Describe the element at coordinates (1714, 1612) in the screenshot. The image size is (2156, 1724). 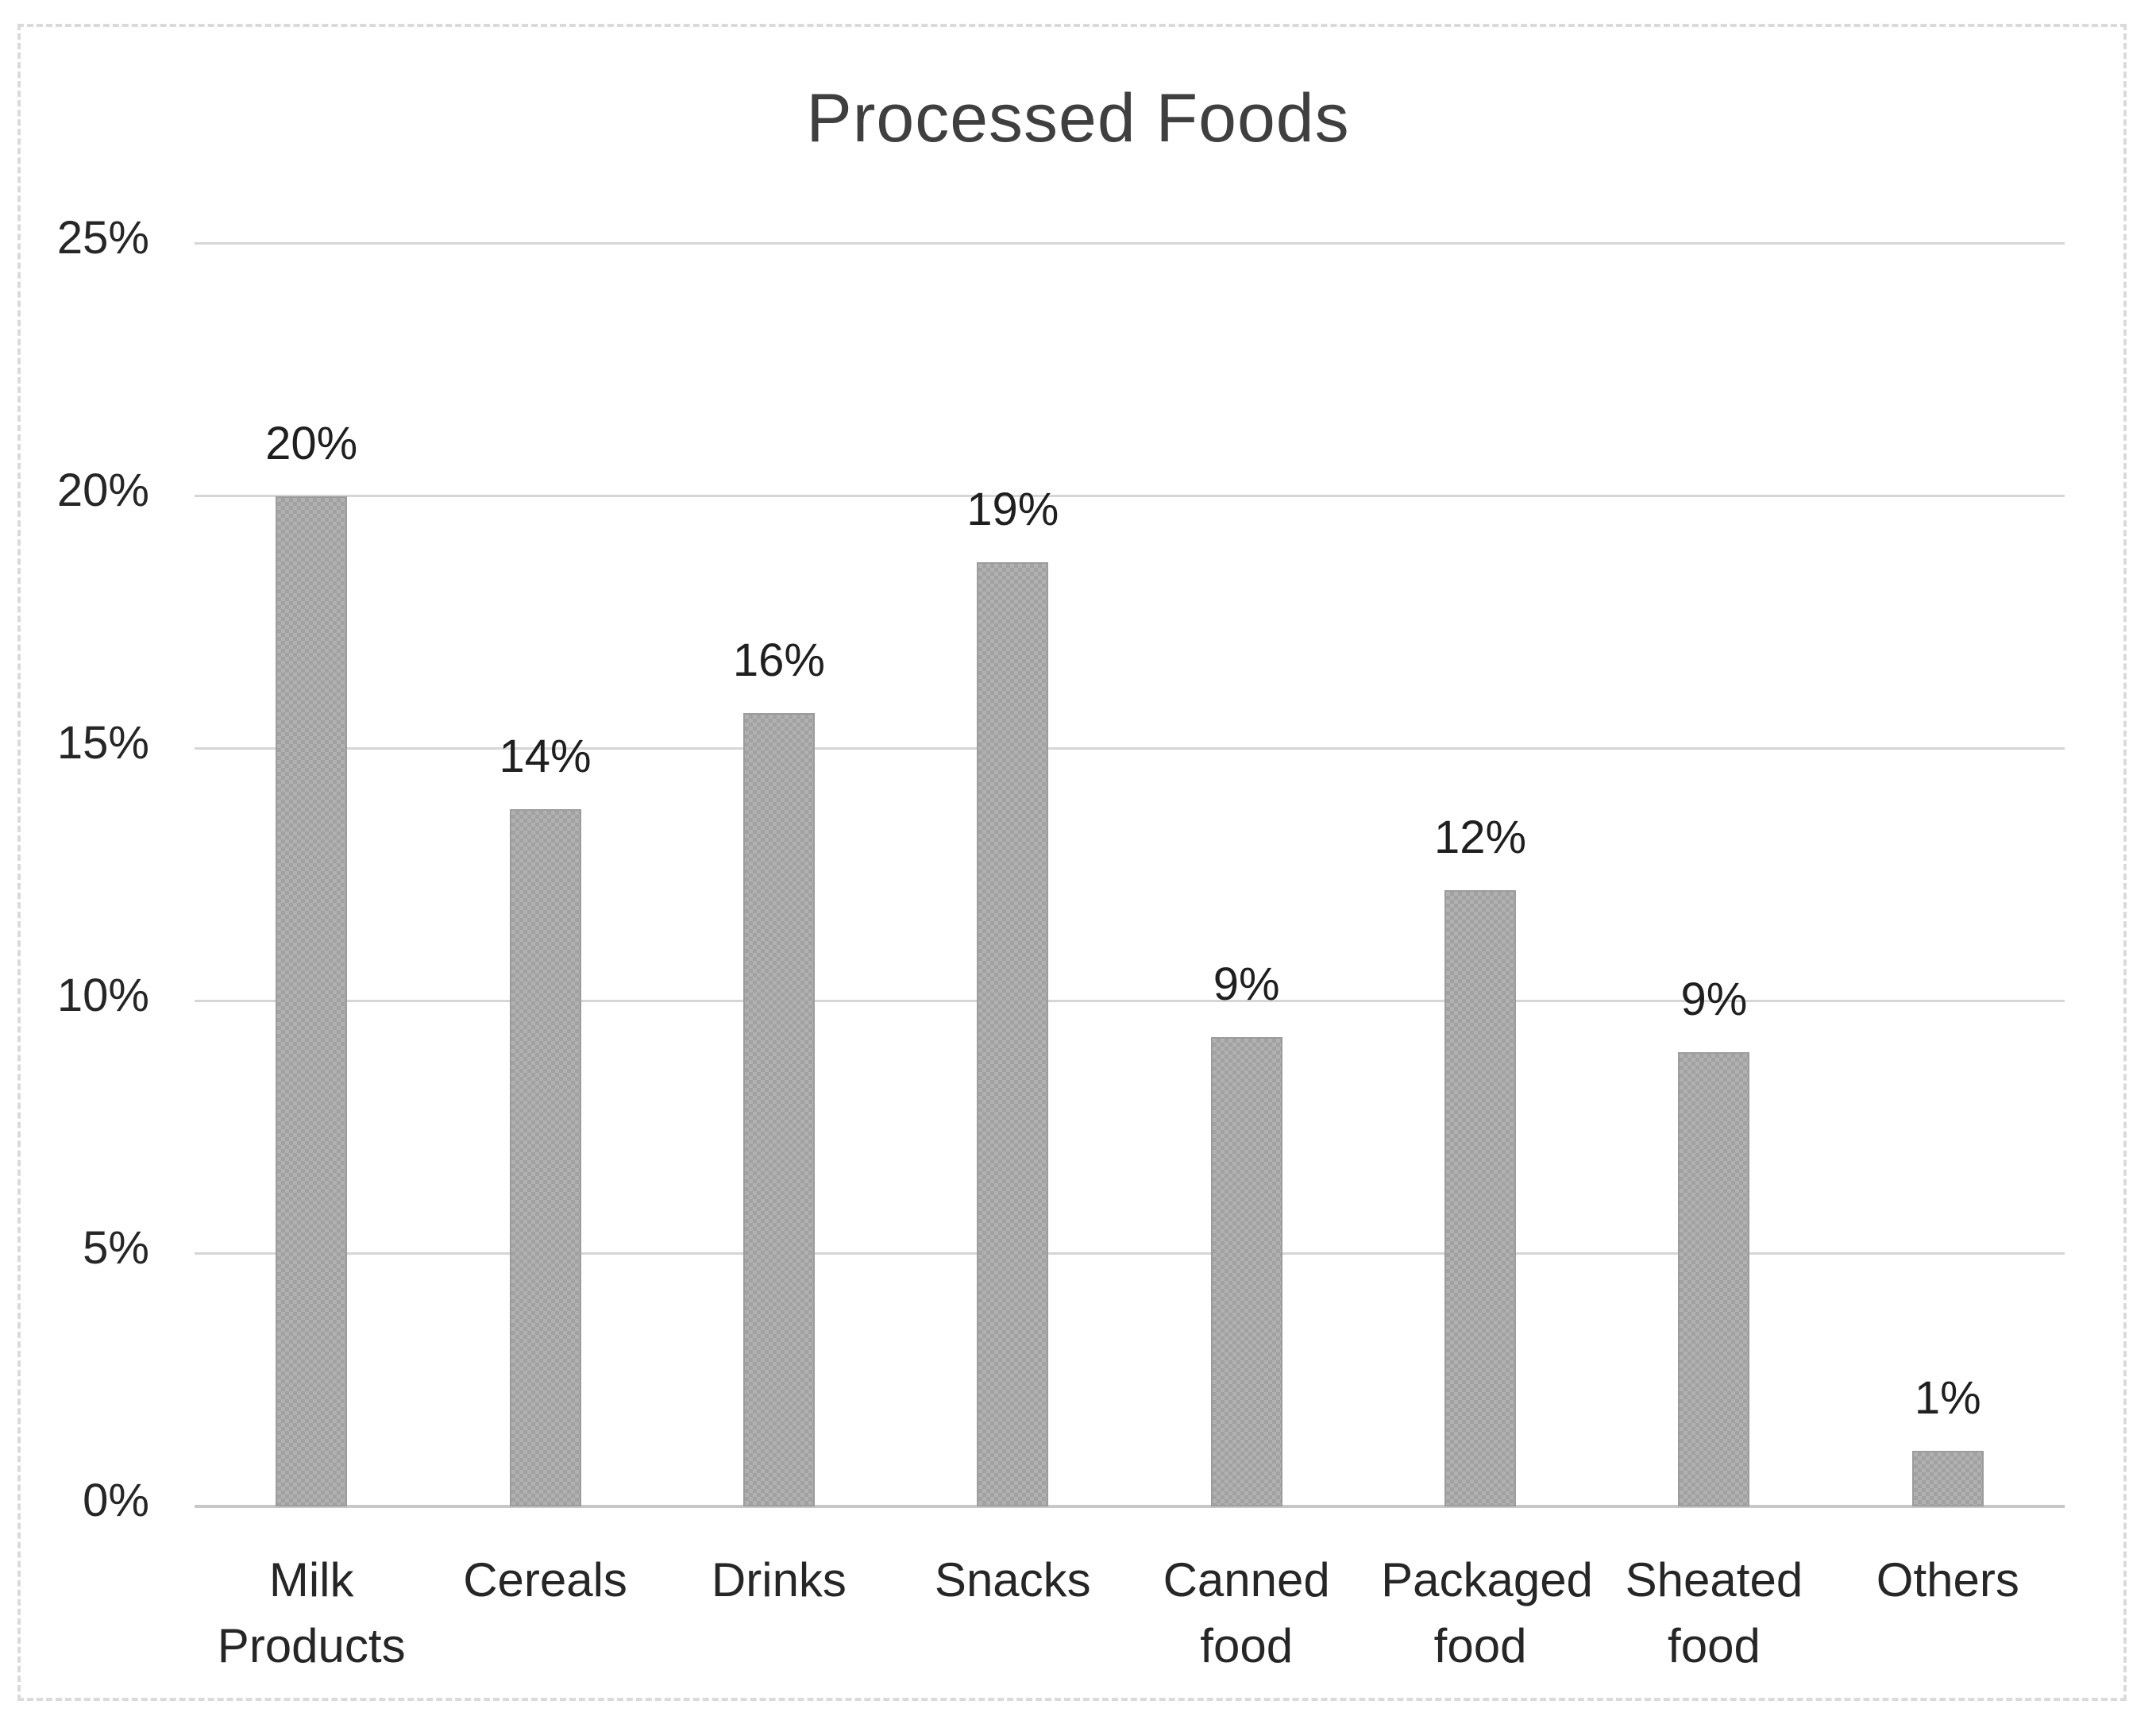
I see `x-axis-category-label: Sheated food` at that location.